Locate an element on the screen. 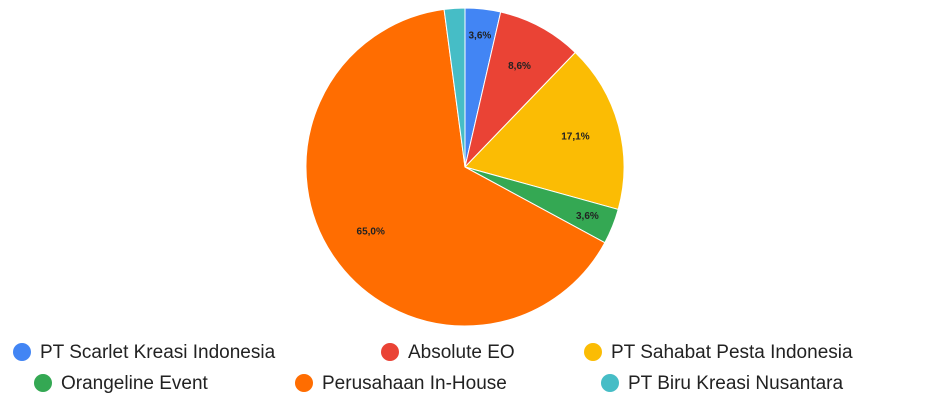 The image size is (929, 400). legend-label: PT Sahabat Pesta Indonesia is located at coordinates (732, 352).